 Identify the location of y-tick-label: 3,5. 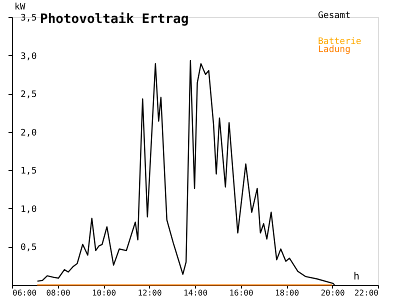
(28, 19).